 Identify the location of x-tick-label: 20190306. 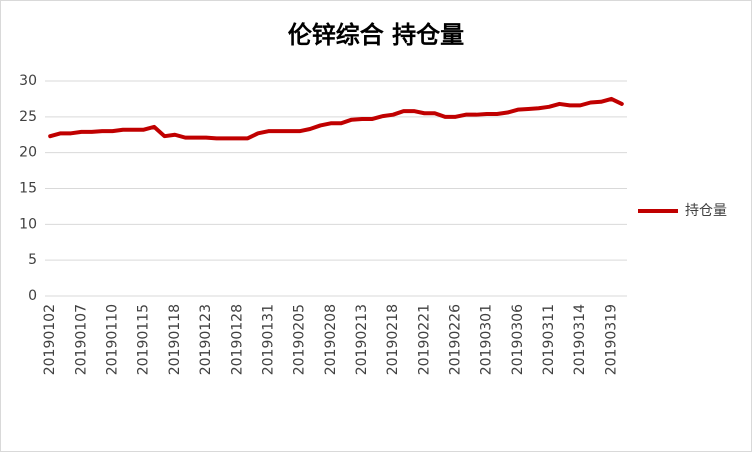
(518, 339).